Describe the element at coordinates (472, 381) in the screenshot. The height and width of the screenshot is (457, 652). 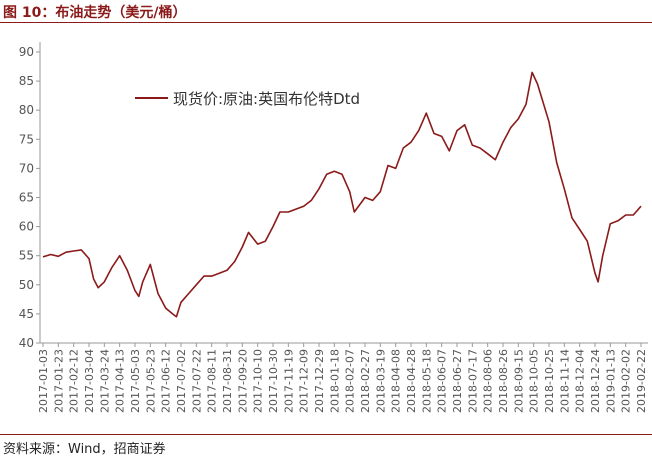
I see `x-tick-label: 2018-07-17` at that location.